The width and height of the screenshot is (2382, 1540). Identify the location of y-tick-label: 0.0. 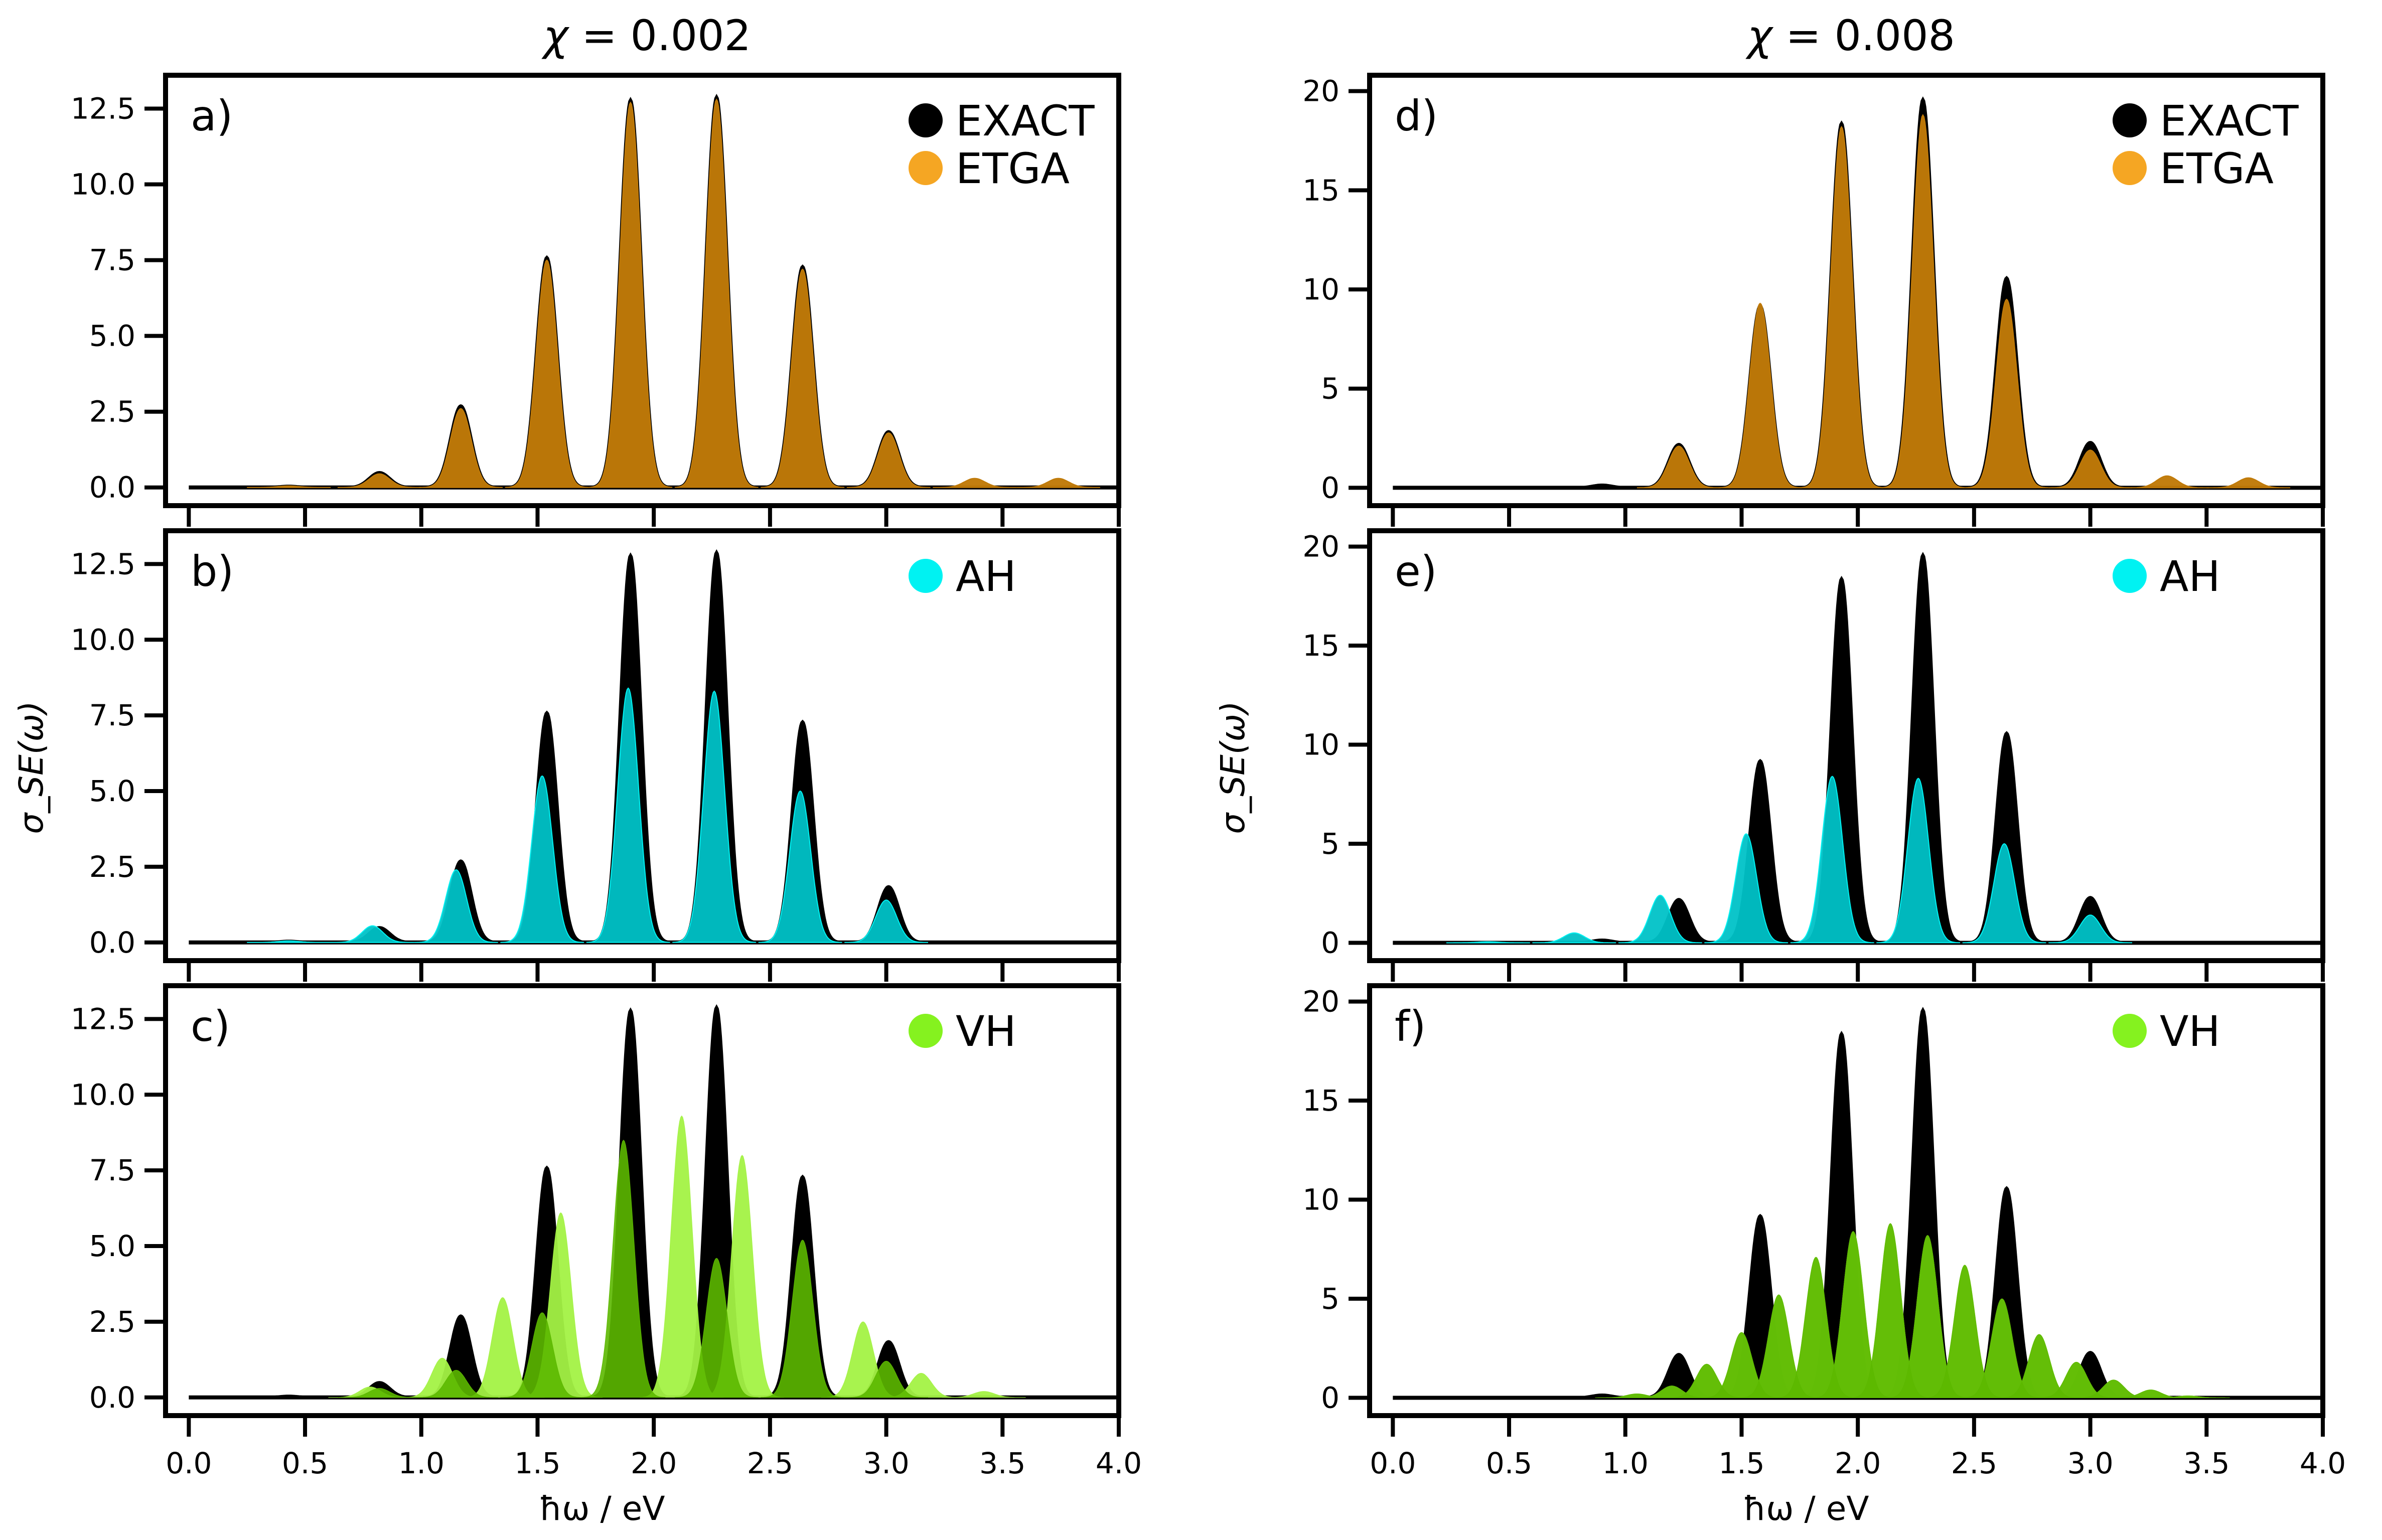
(112, 488).